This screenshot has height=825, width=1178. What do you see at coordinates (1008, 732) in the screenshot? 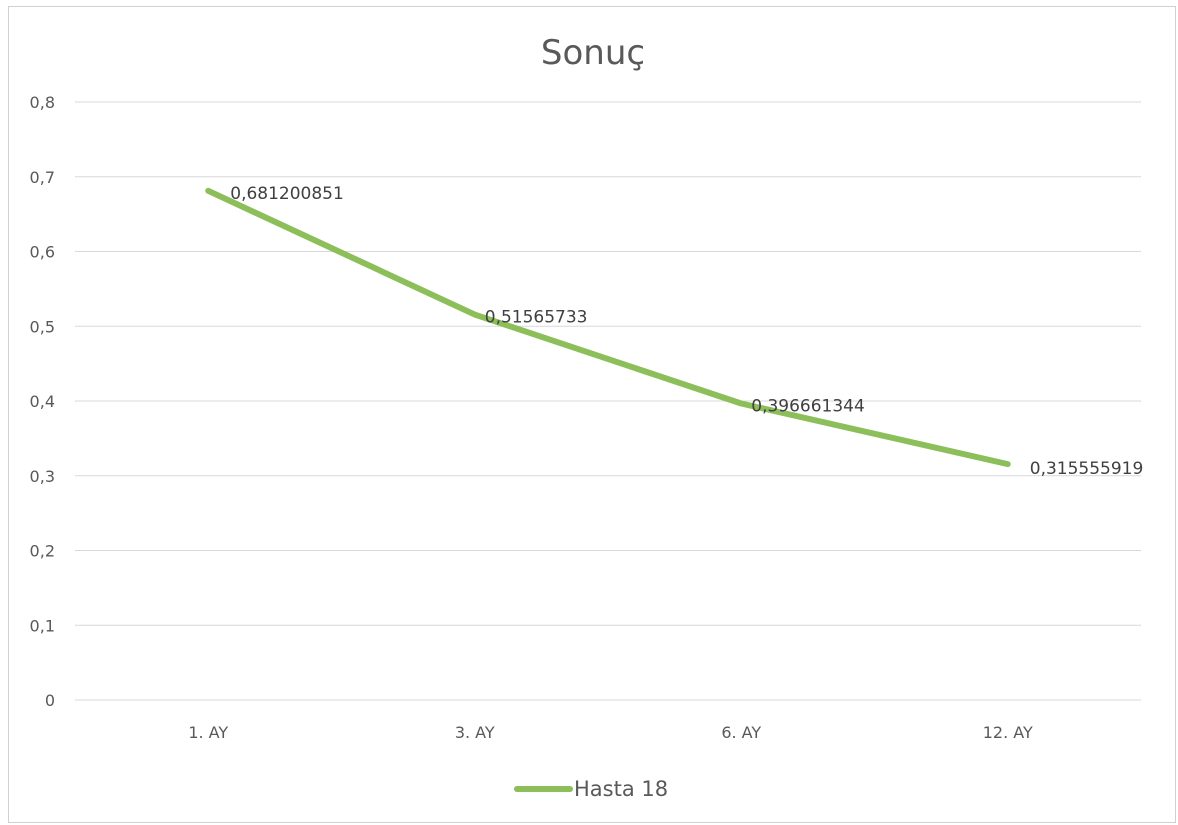
I see `x-tick-label: 12. AY` at bounding box center [1008, 732].